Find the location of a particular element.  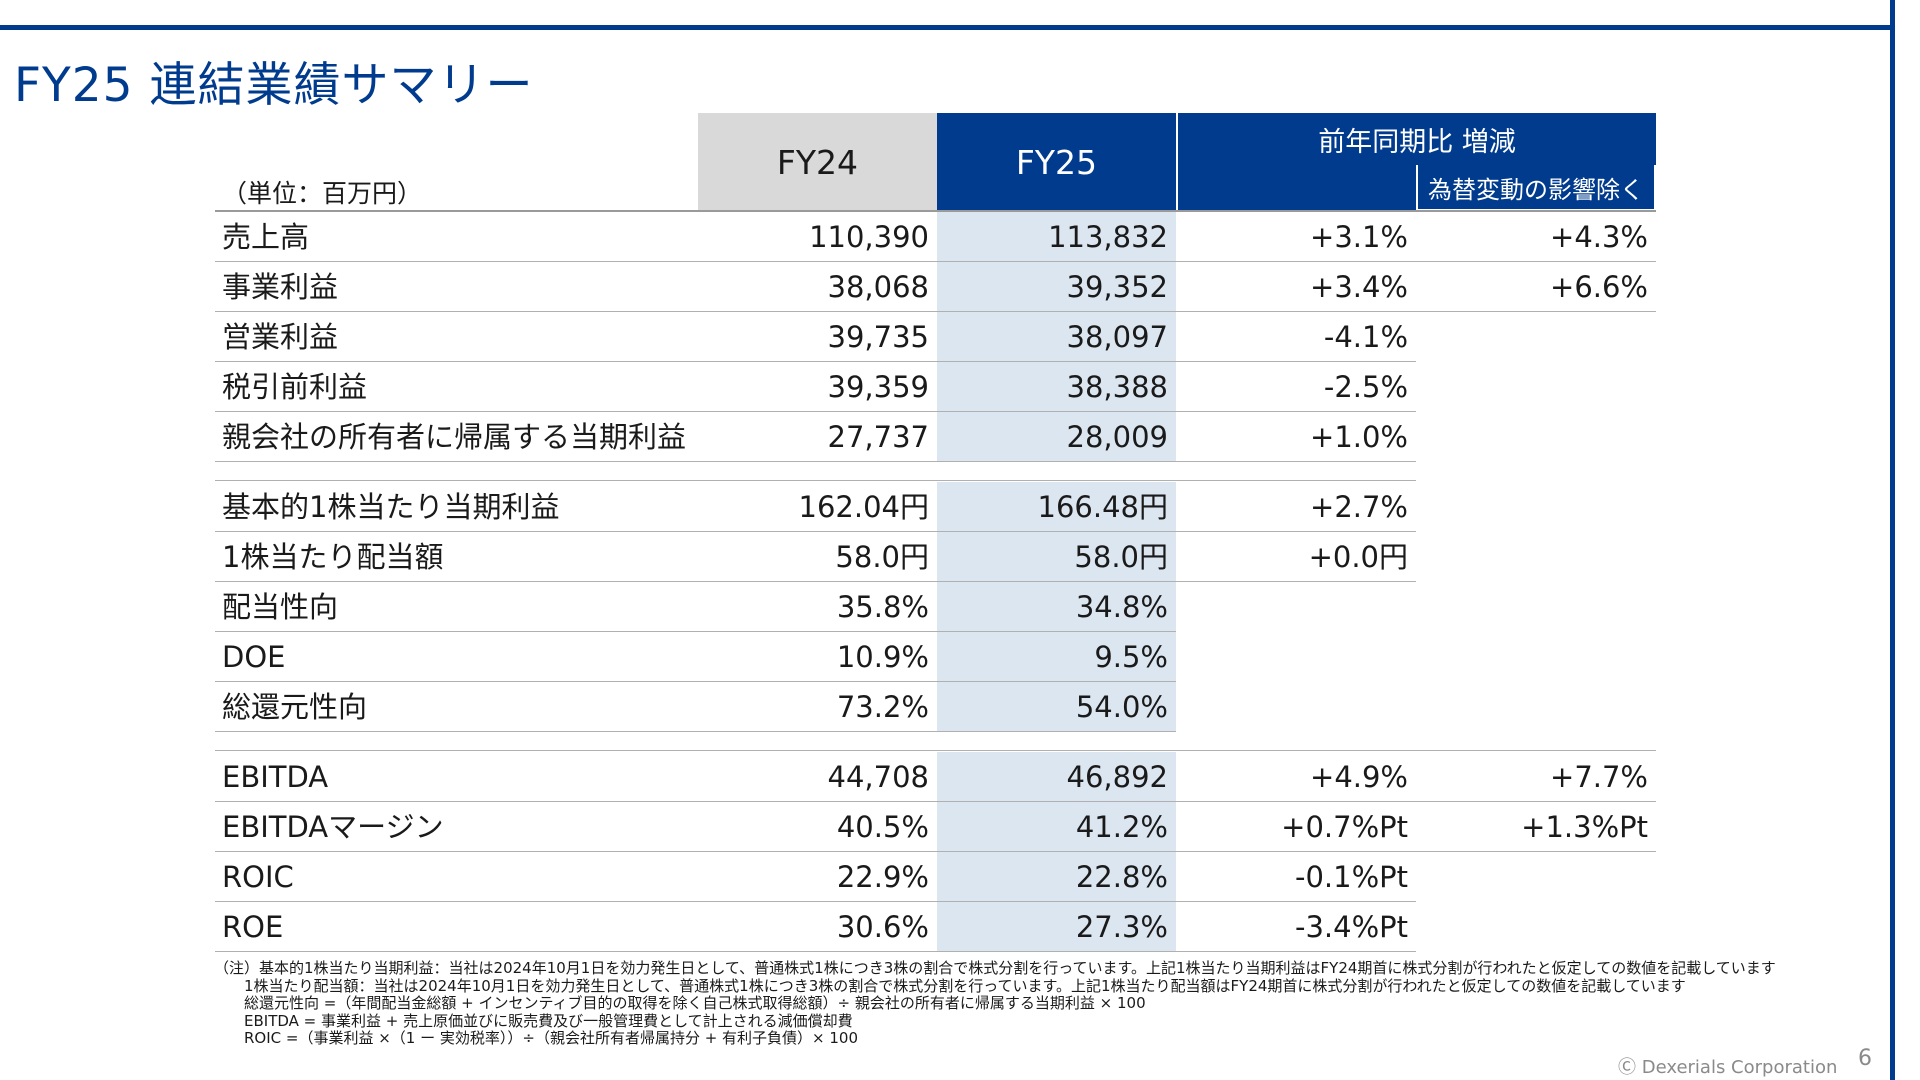

cell-yoy: -4.1% is located at coordinates (1365, 337).